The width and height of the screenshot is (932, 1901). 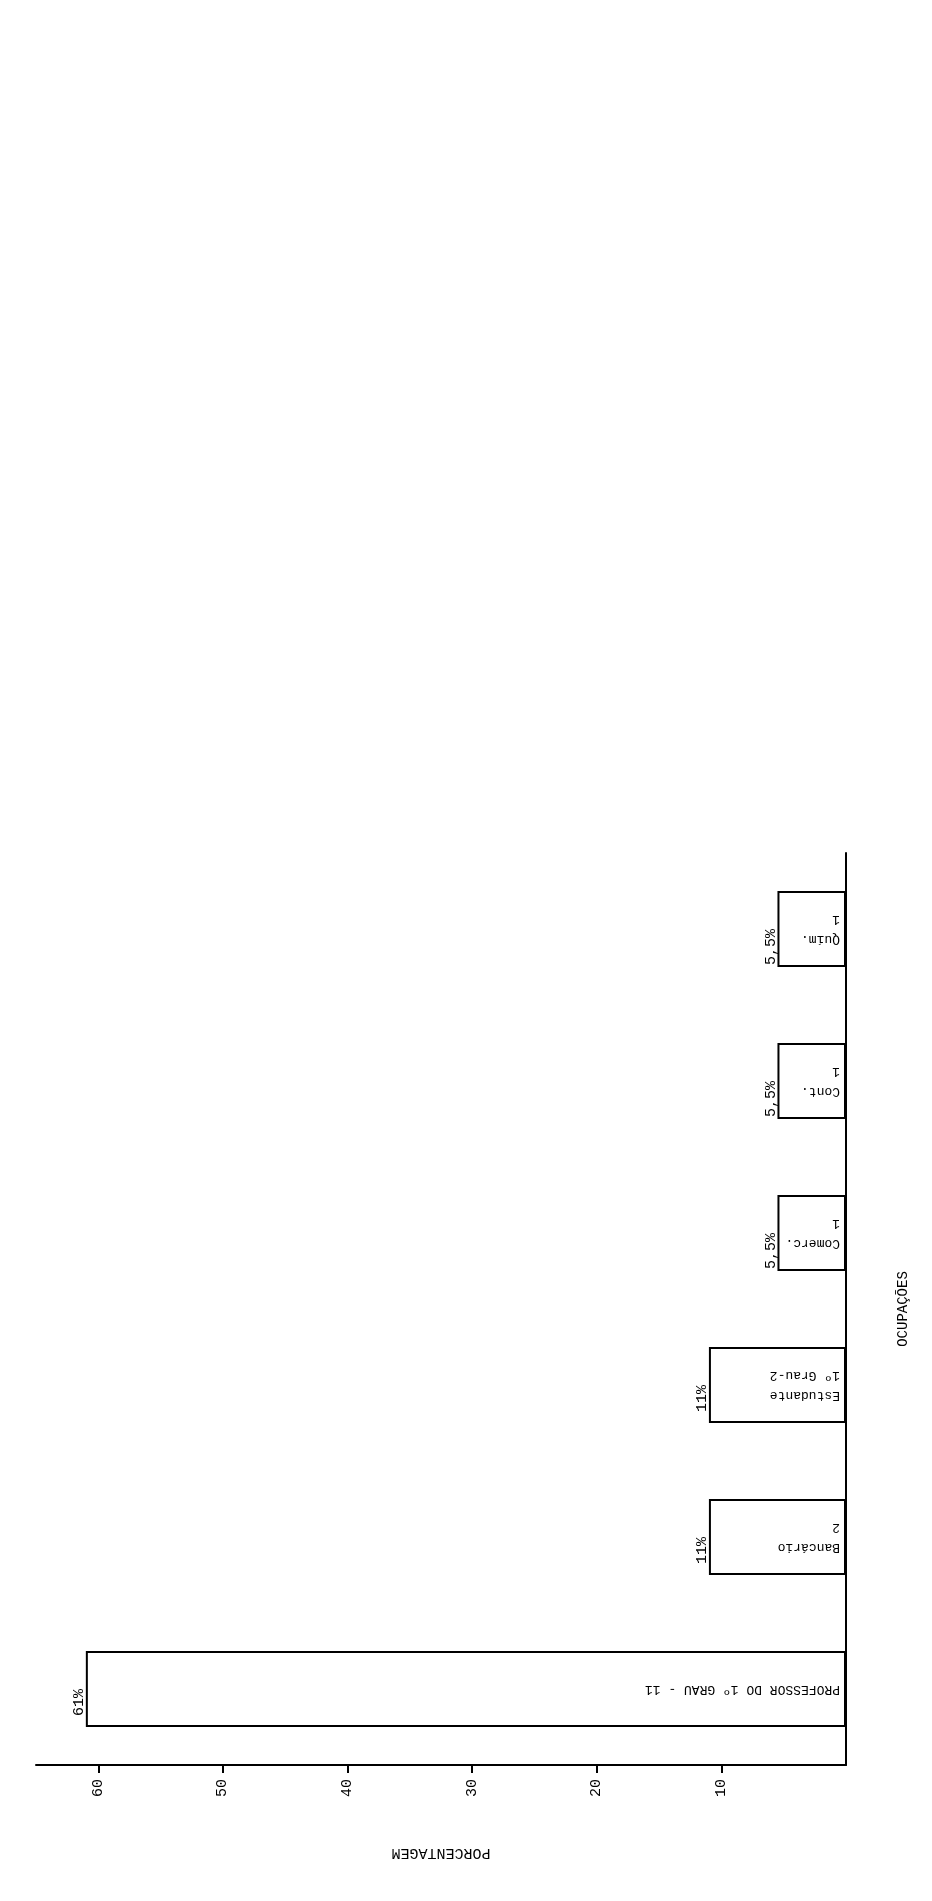 I want to click on y-tick-label: PROFESSOR DO 1º GRAU - 11, so click(x=742, y=1689).